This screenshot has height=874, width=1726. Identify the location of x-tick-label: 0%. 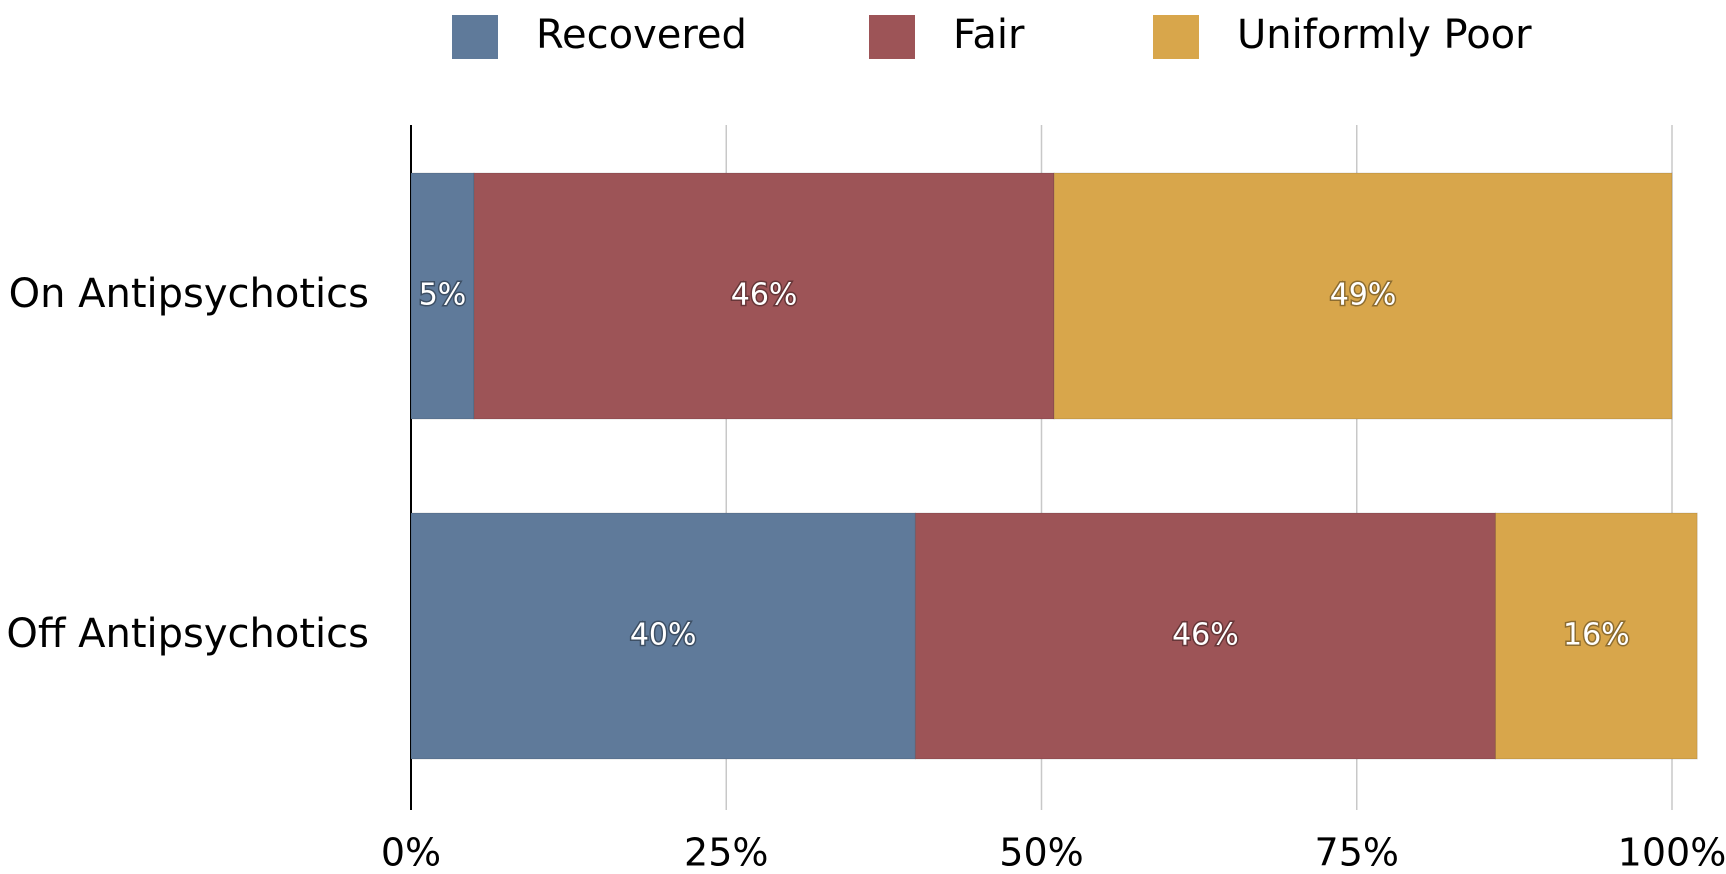
(411, 852).